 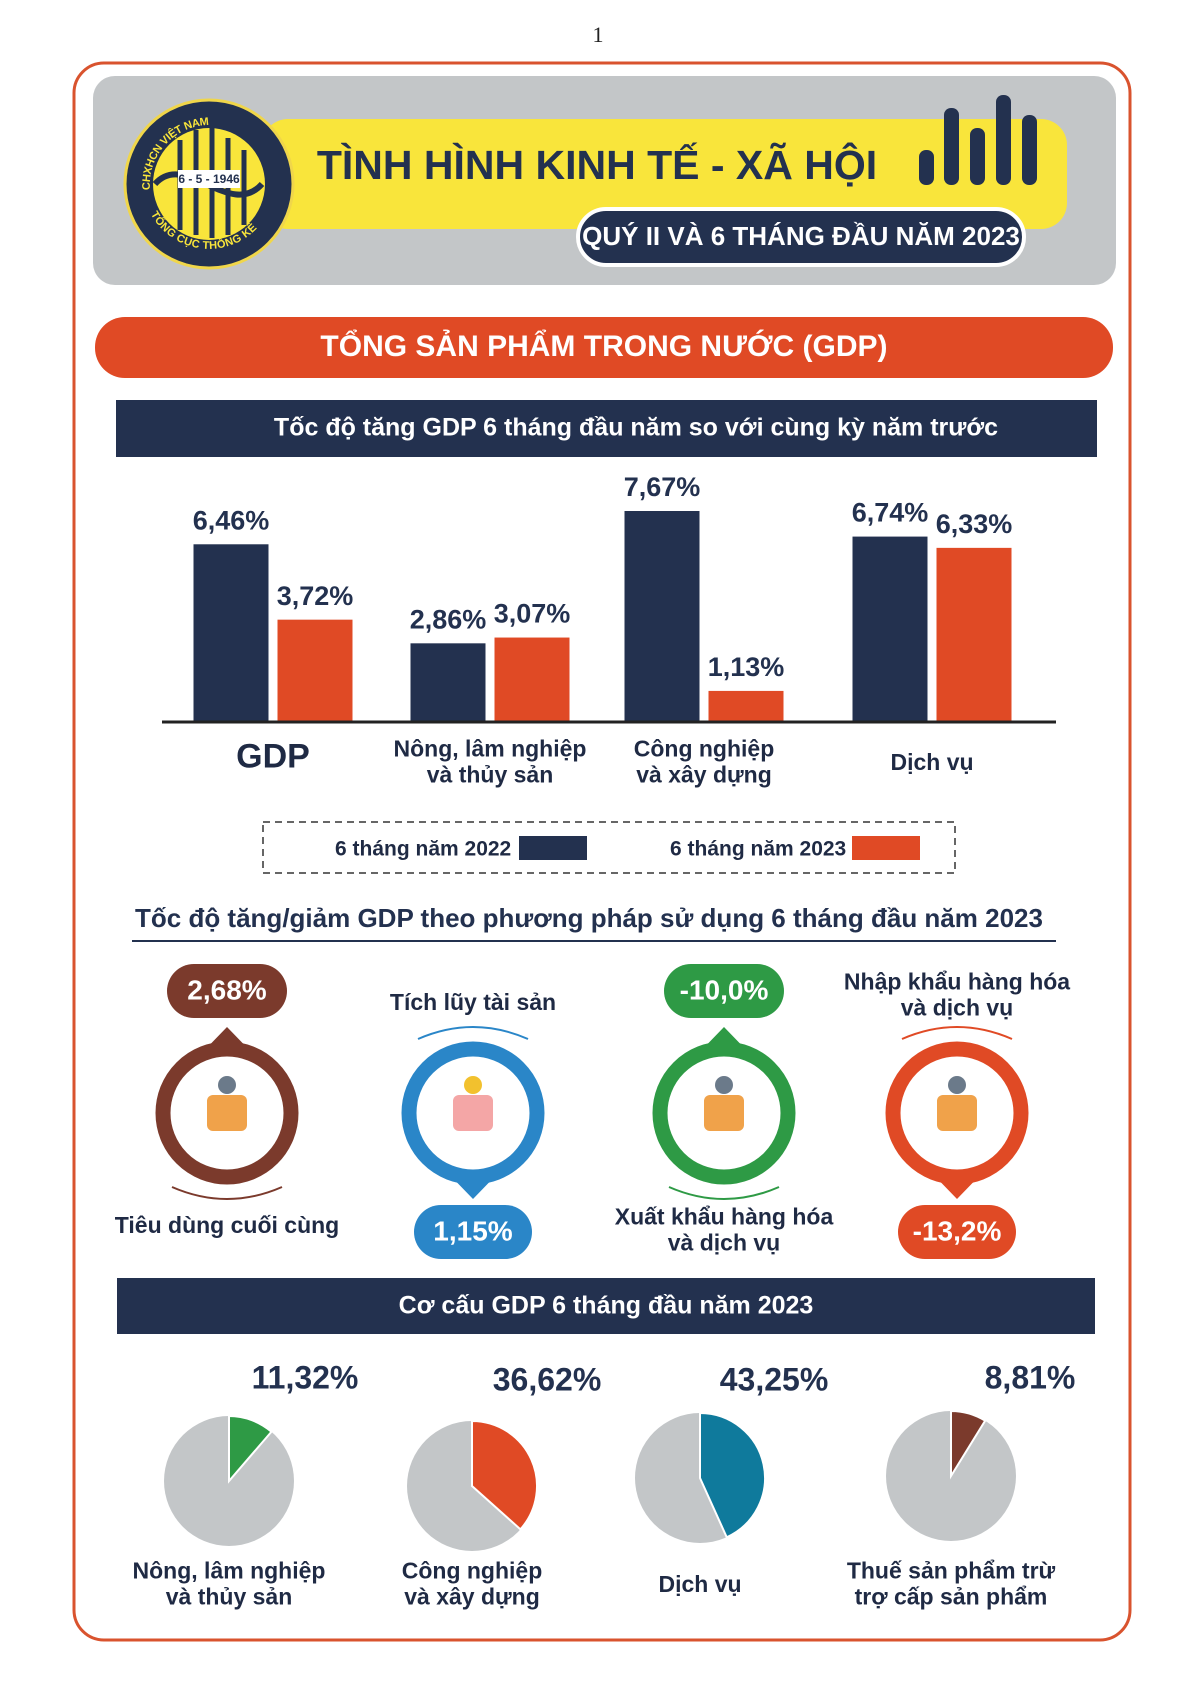 What do you see at coordinates (758, 849) in the screenshot?
I see `legend-label: 6 tháng năm 2023` at bounding box center [758, 849].